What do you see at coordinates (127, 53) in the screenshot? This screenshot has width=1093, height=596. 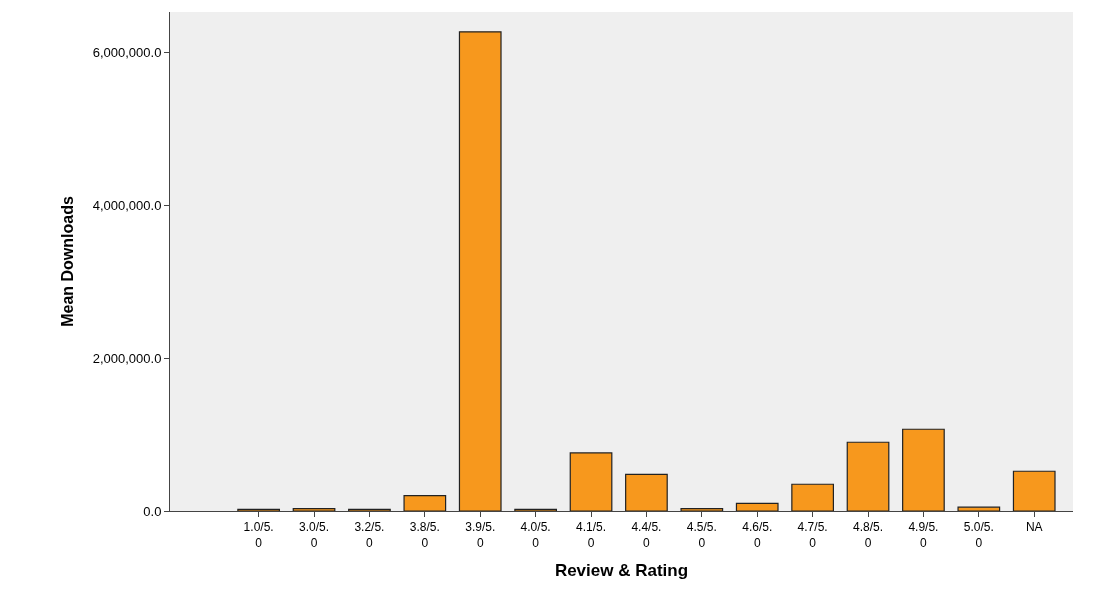 I see `y-tick-label: 6,000,000.0` at bounding box center [127, 53].